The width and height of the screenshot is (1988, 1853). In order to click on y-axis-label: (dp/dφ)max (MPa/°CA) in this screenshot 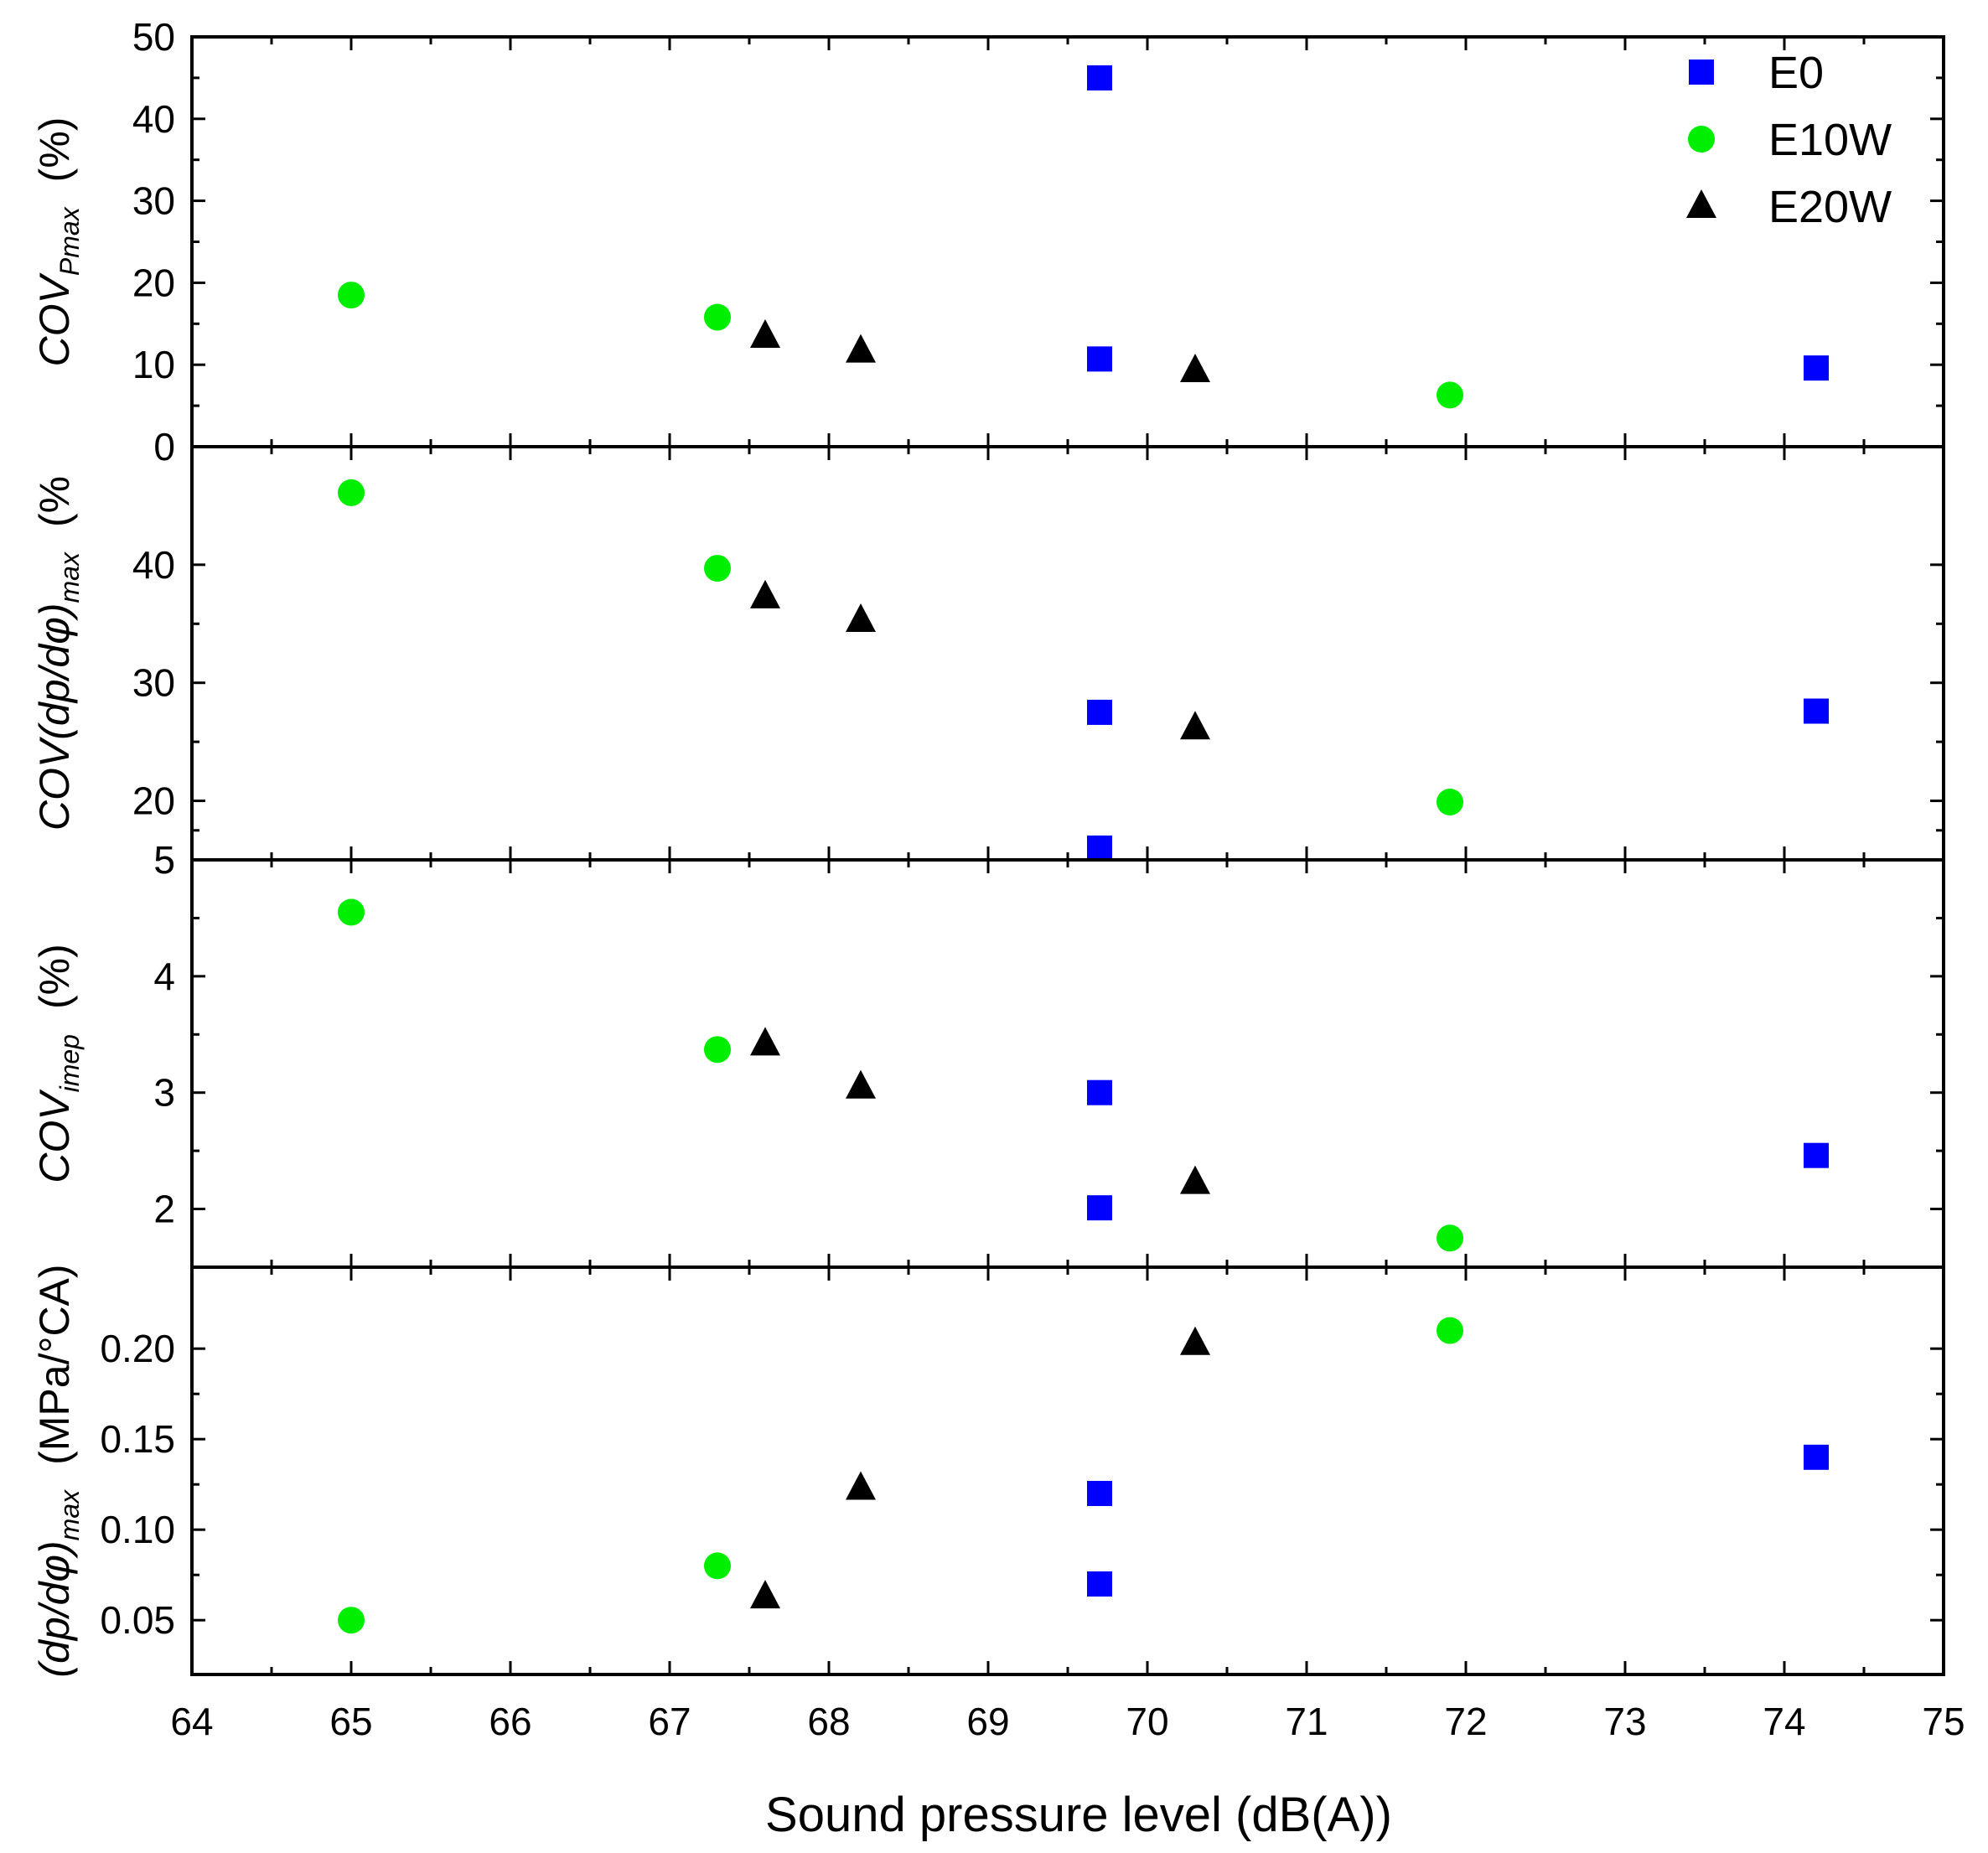, I will do `click(58, 1470)`.